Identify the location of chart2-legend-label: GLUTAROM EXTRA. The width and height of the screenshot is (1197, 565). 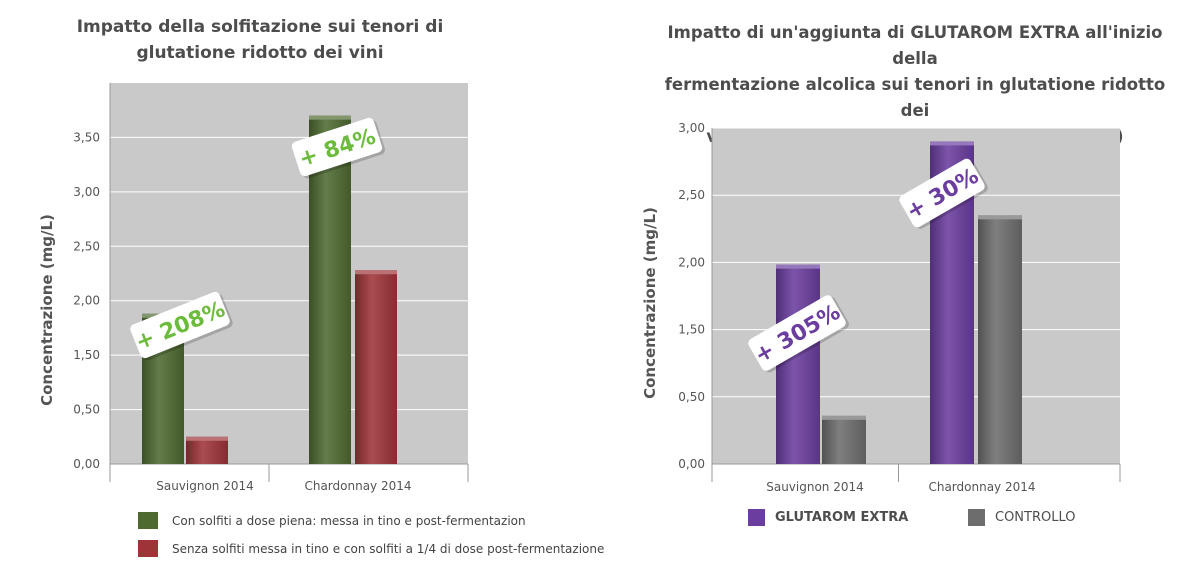
(842, 517).